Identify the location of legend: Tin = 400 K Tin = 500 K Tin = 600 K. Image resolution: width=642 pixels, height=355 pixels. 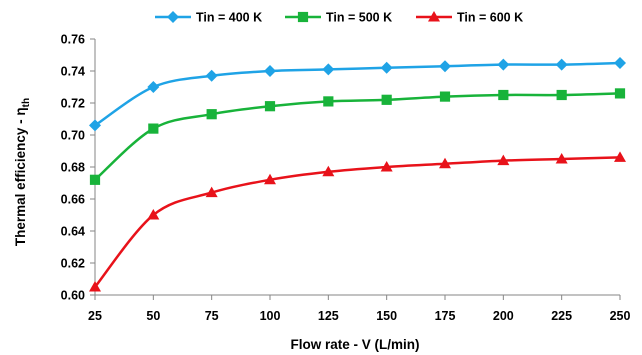
(339, 18).